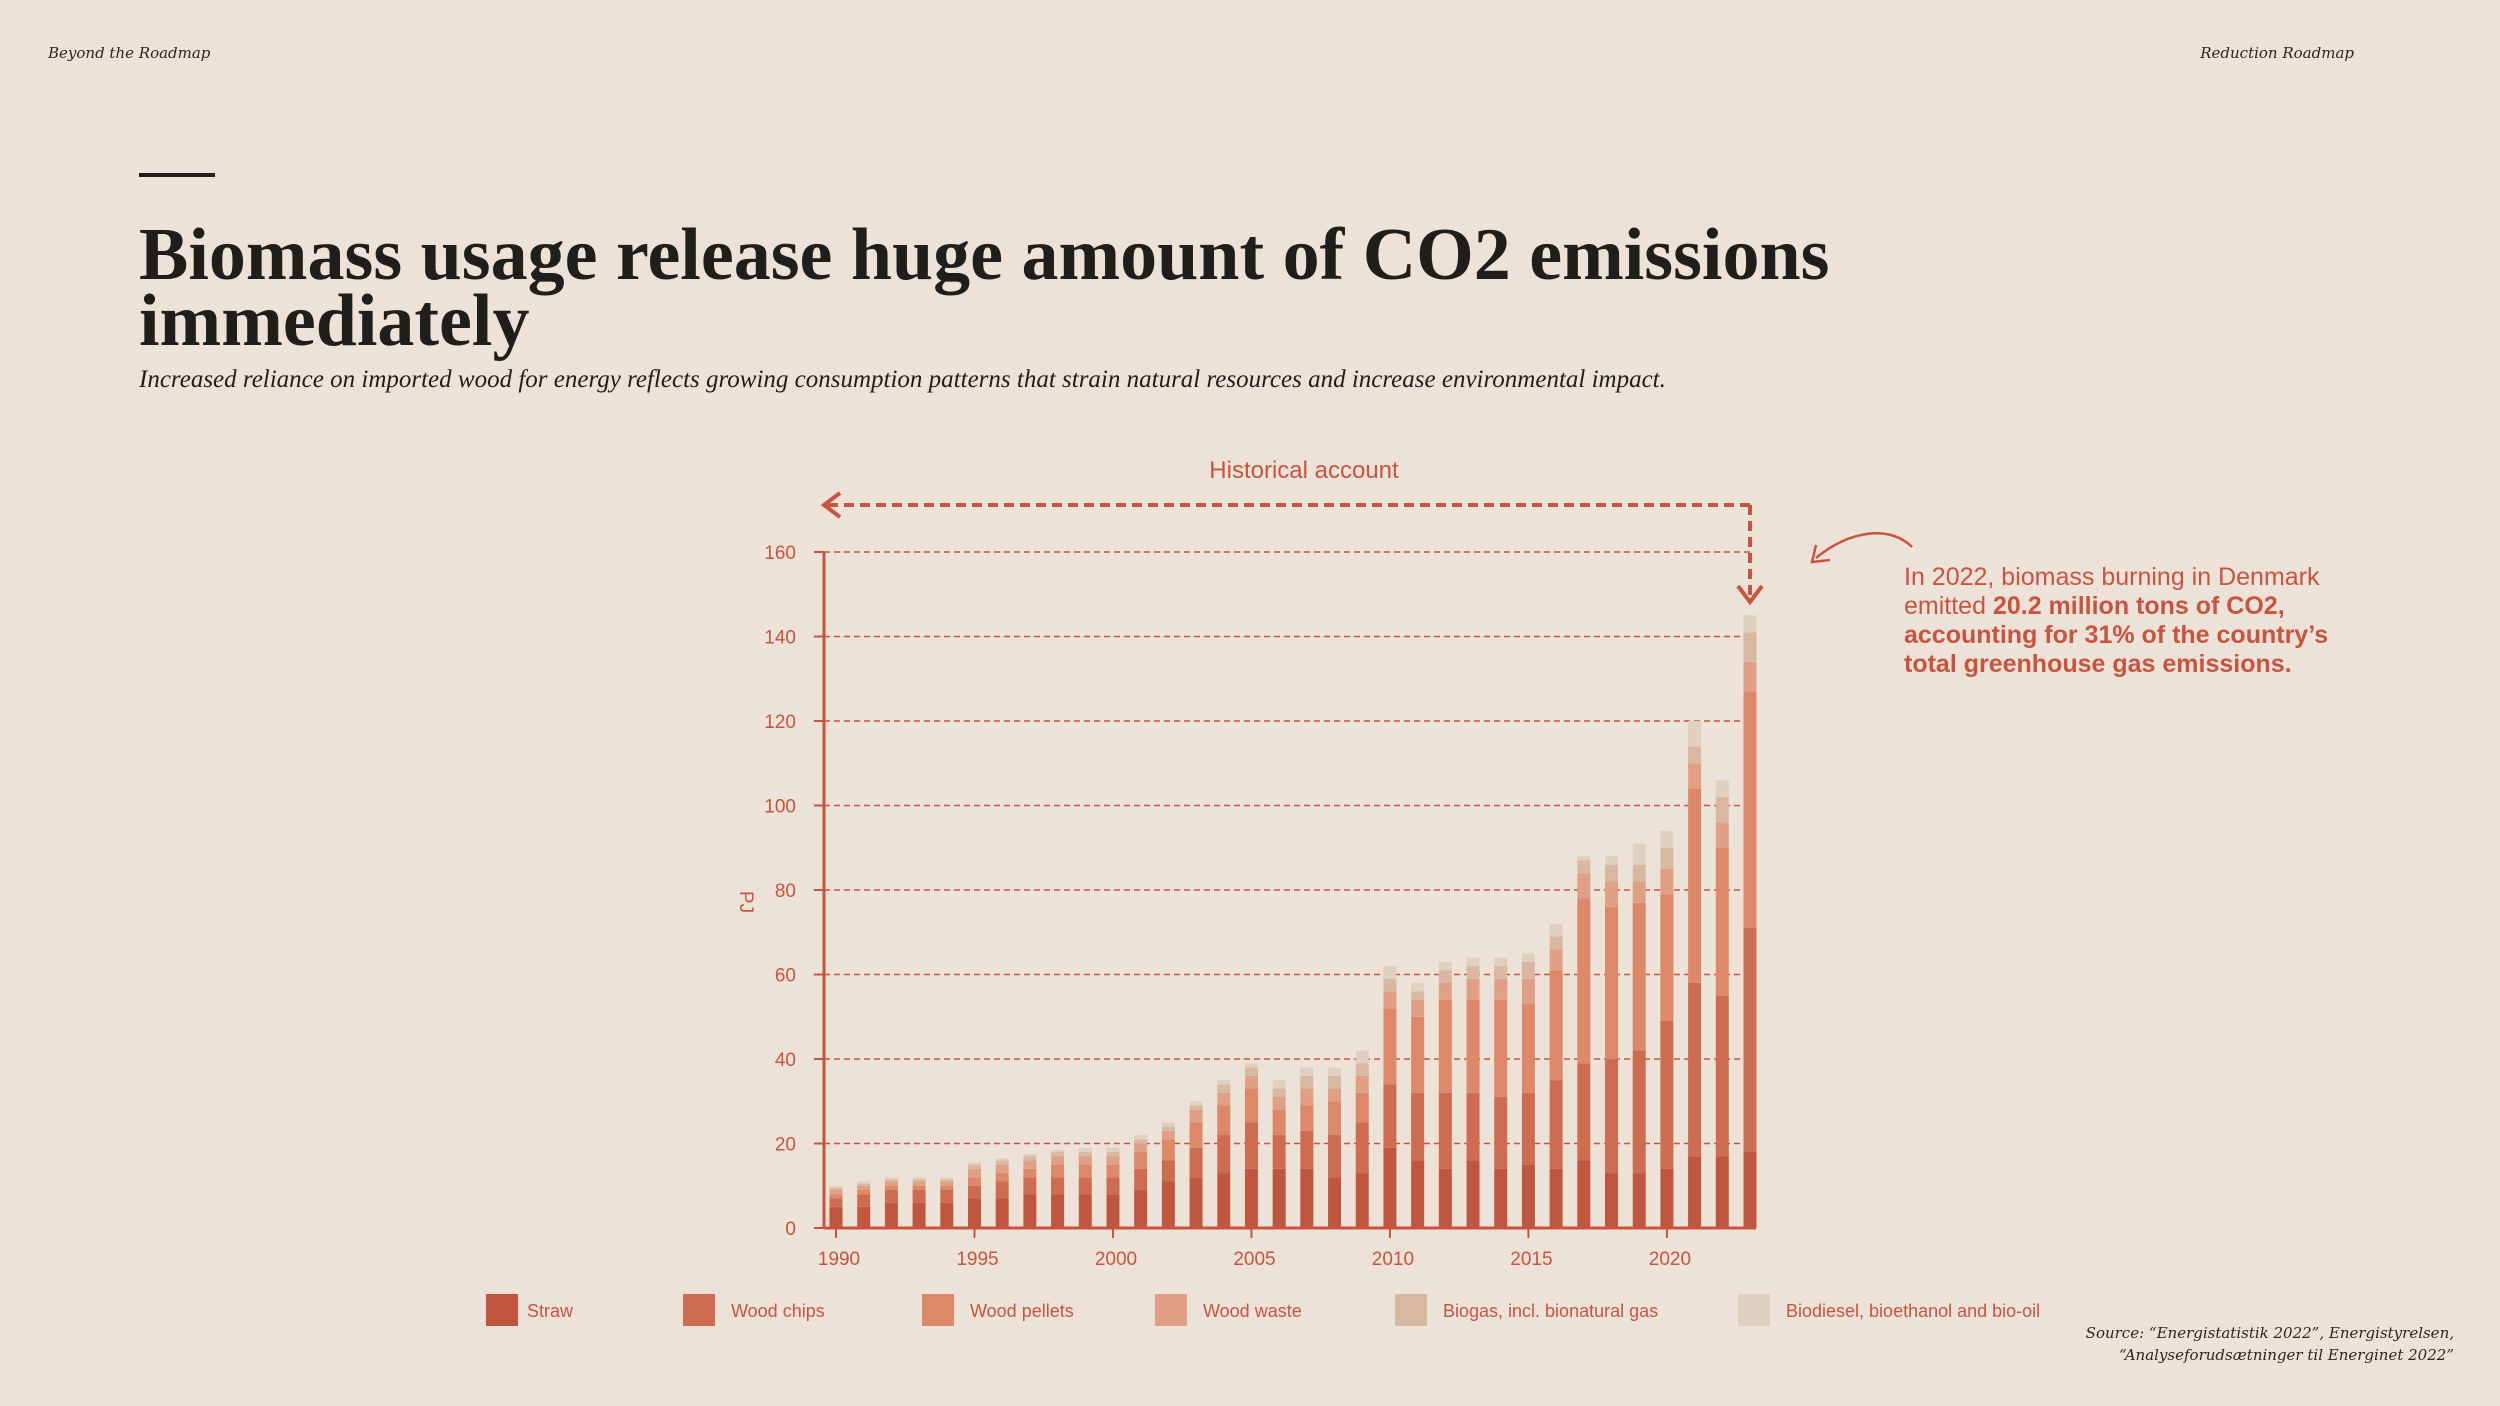 The image size is (2500, 1406). I want to click on header-left-label: Beyond the Roadmap, so click(129, 53).